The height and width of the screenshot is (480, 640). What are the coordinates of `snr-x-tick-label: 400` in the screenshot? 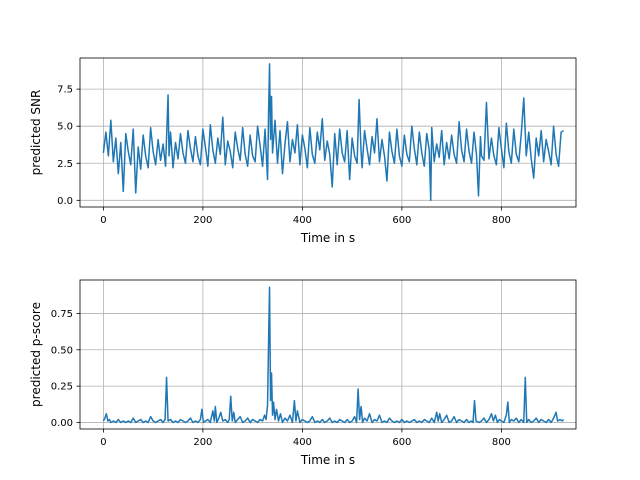 It's located at (302, 220).